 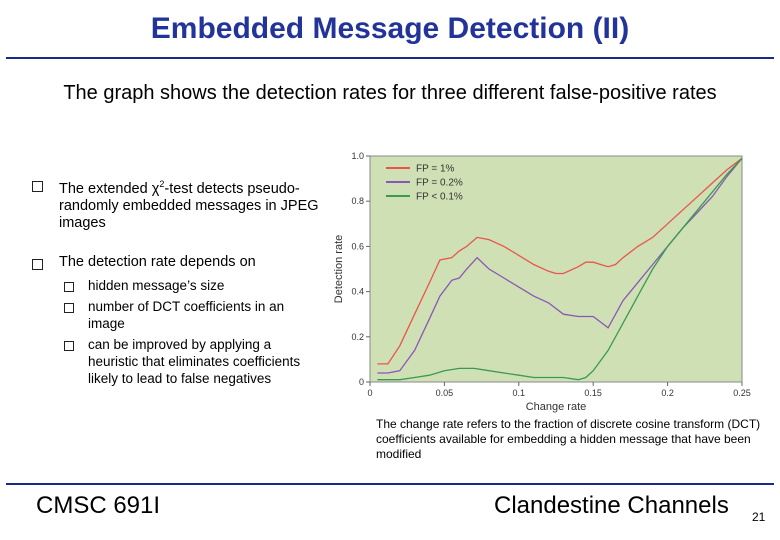 What do you see at coordinates (742, 393) in the screenshot?
I see `x-tick-label: 0.25` at bounding box center [742, 393].